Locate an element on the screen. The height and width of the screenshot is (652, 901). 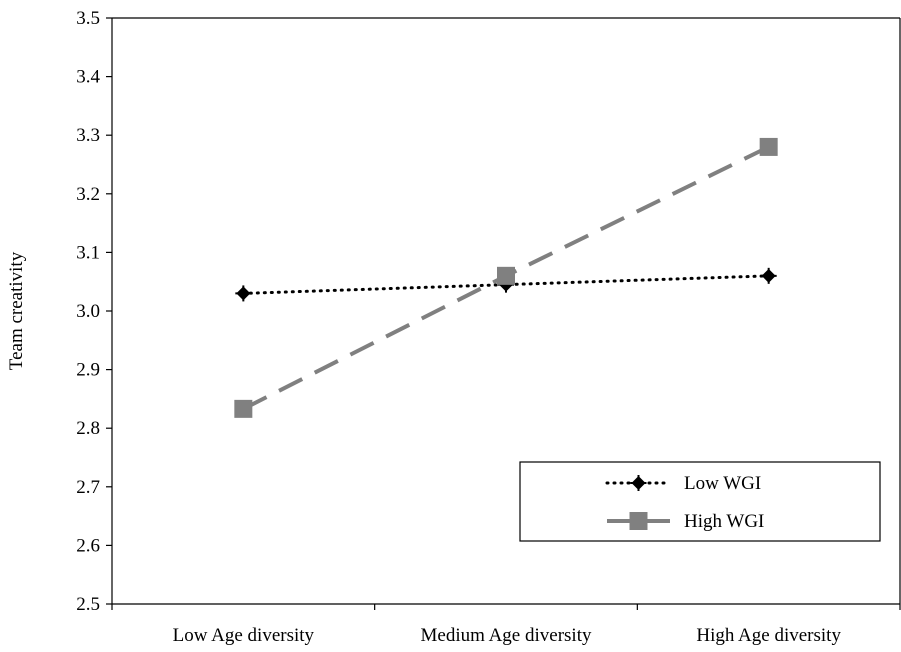
legend: Low WGI High WGI is located at coordinates (700, 501).